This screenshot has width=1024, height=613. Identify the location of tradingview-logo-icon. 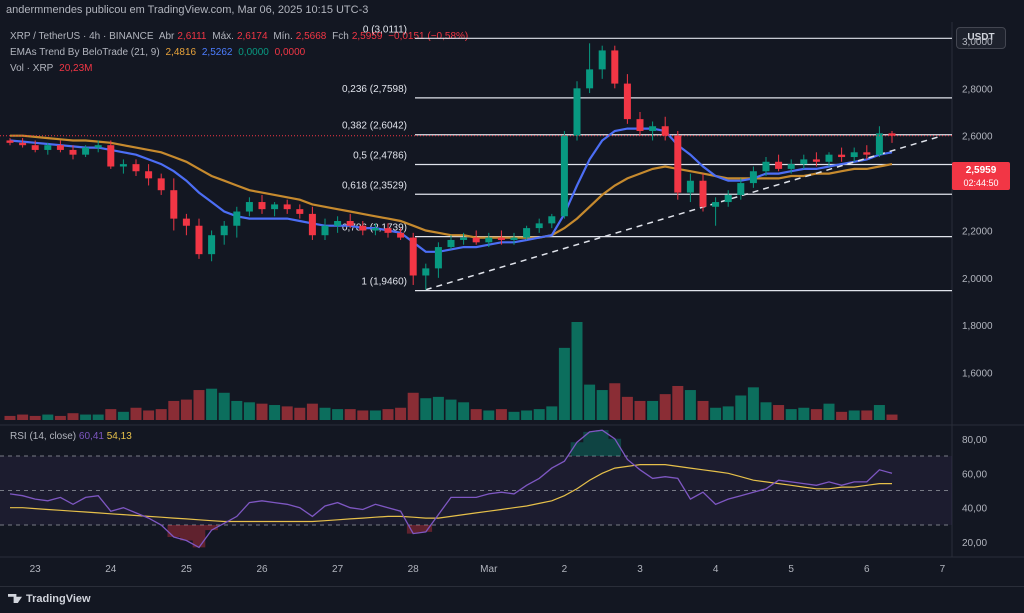
(15, 598).